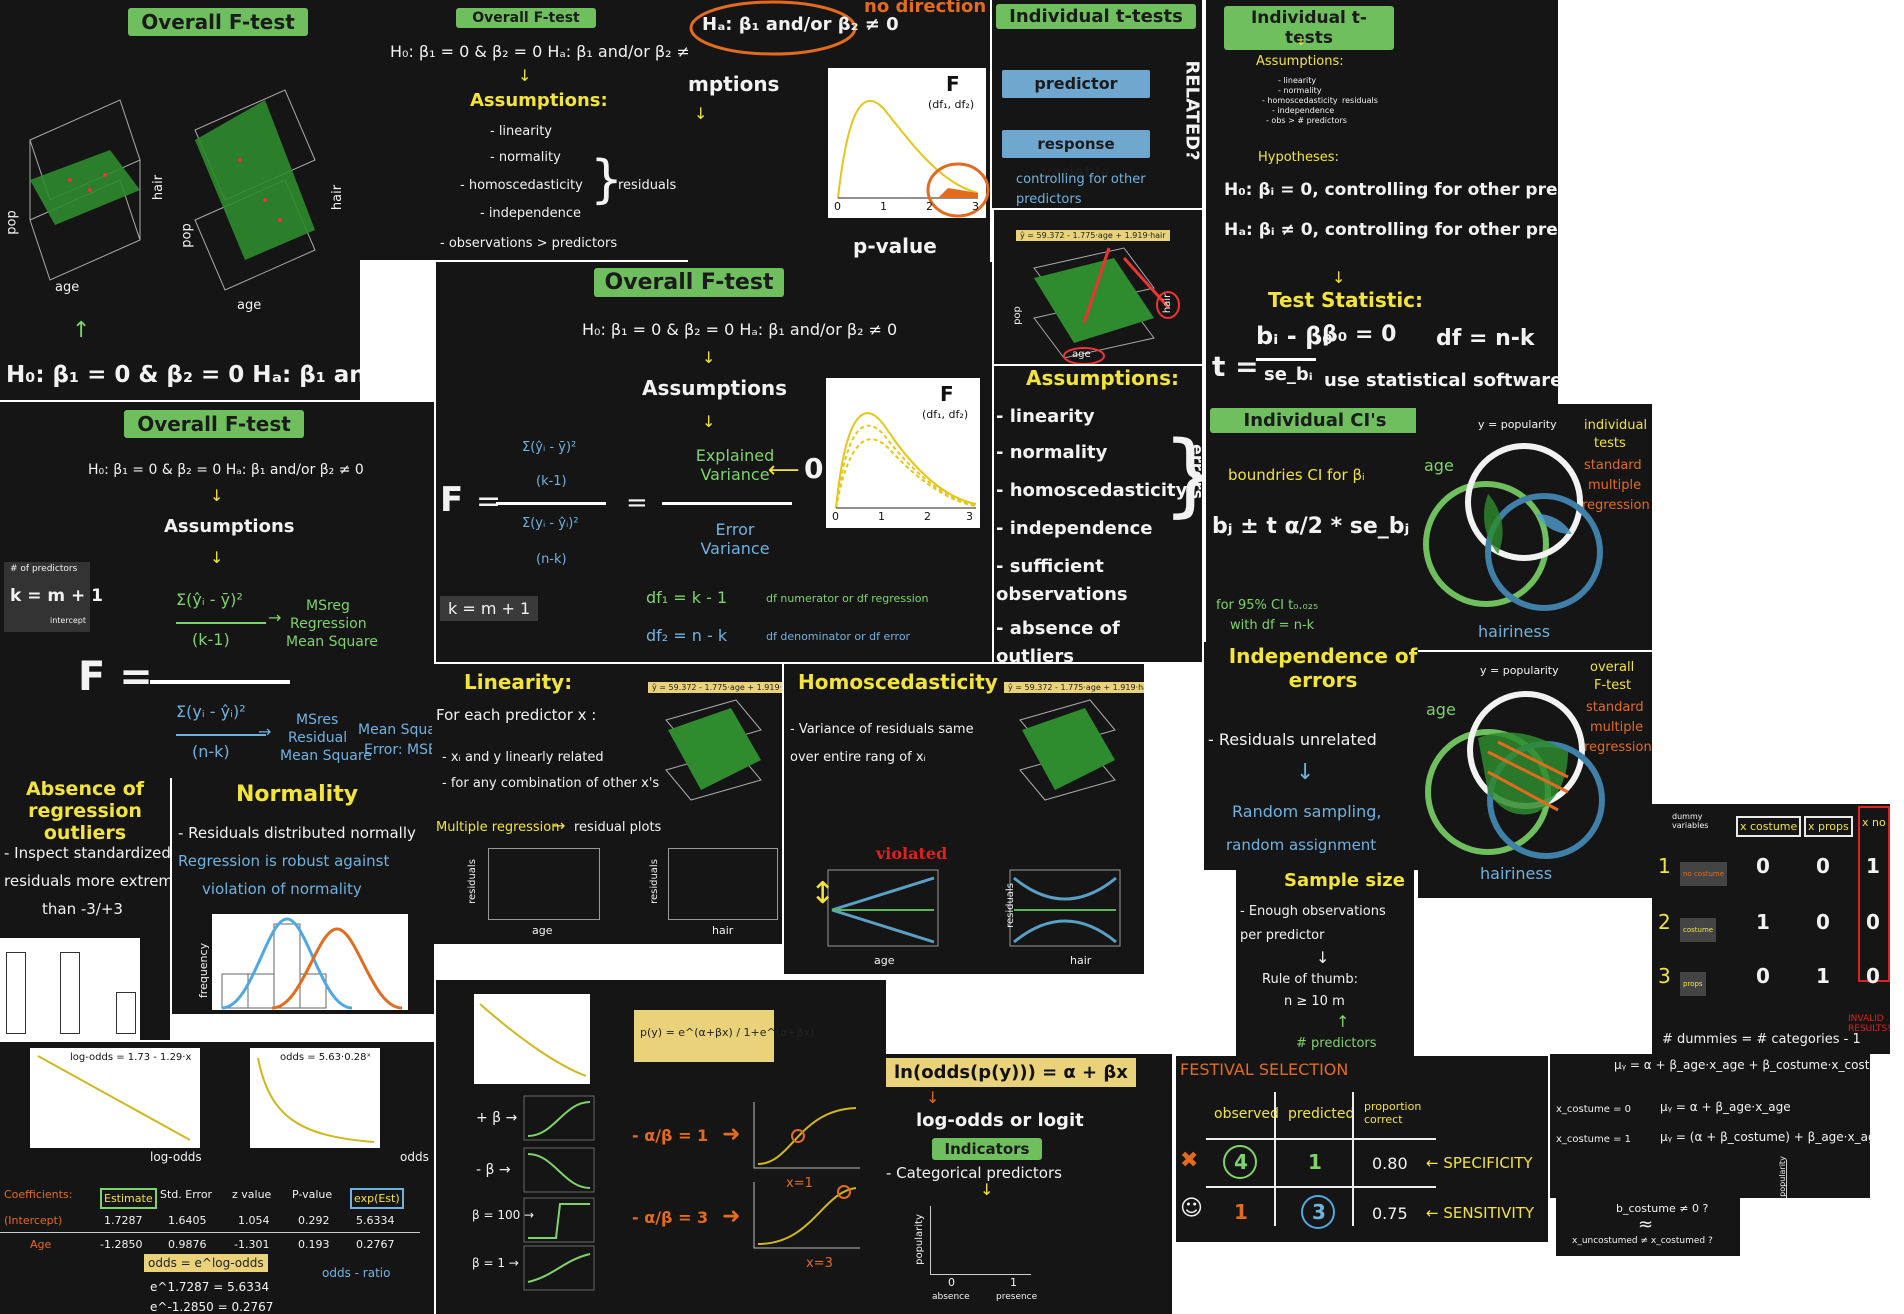 The image size is (1904, 1314). What do you see at coordinates (1874, 822) in the screenshot?
I see `col-header: x no` at bounding box center [1874, 822].